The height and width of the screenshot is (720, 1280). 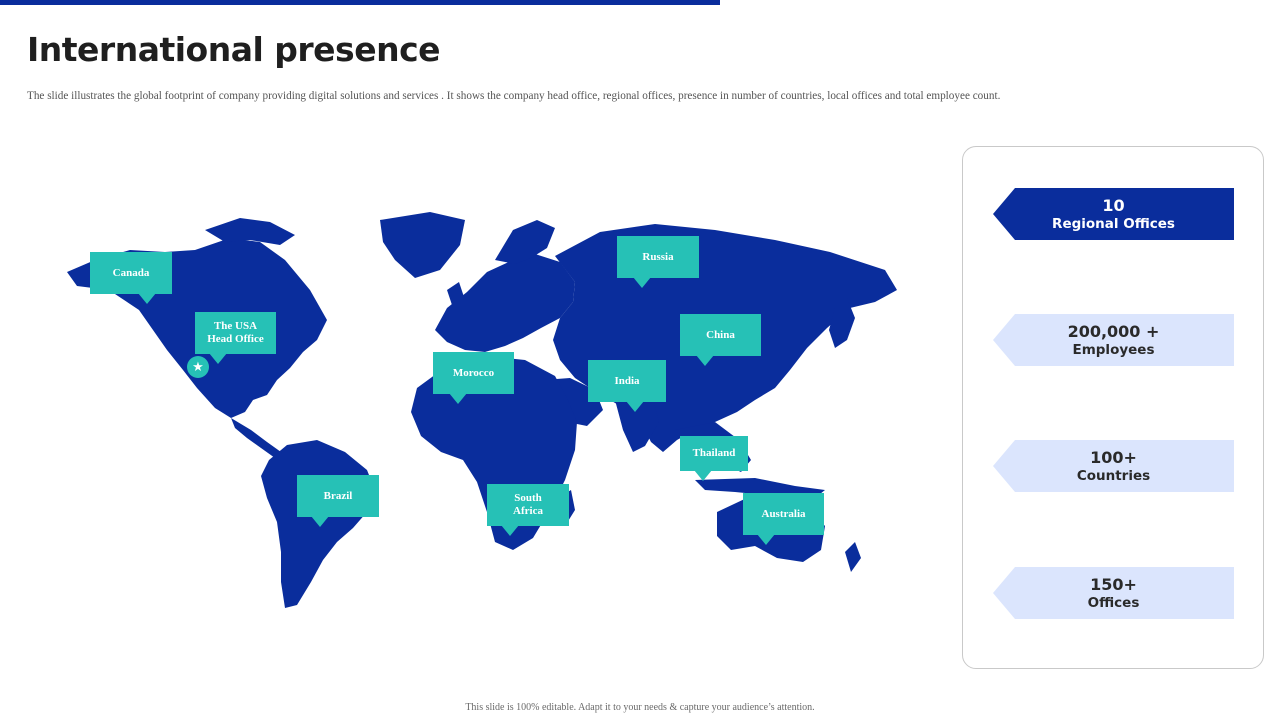 I want to click on callout-south-africa-label: South Africa, so click(x=528, y=504).